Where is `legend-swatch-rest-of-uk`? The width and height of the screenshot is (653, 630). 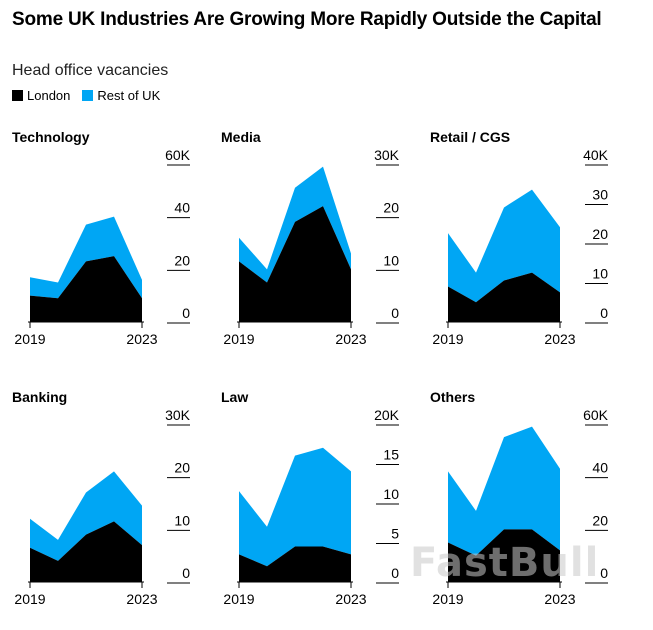 legend-swatch-rest-of-uk is located at coordinates (88, 95).